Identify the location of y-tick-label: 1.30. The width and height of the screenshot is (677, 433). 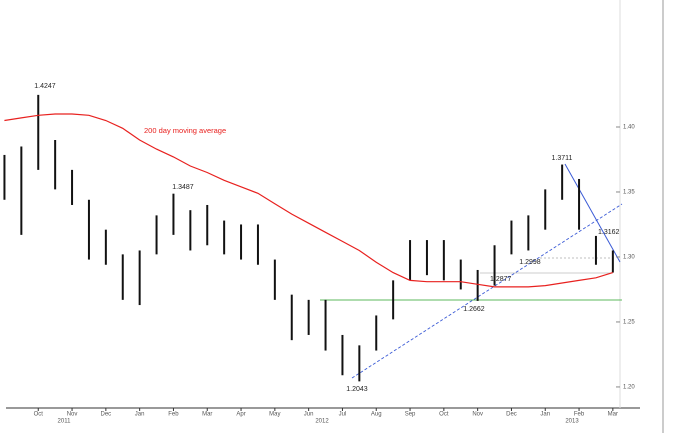
(629, 258).